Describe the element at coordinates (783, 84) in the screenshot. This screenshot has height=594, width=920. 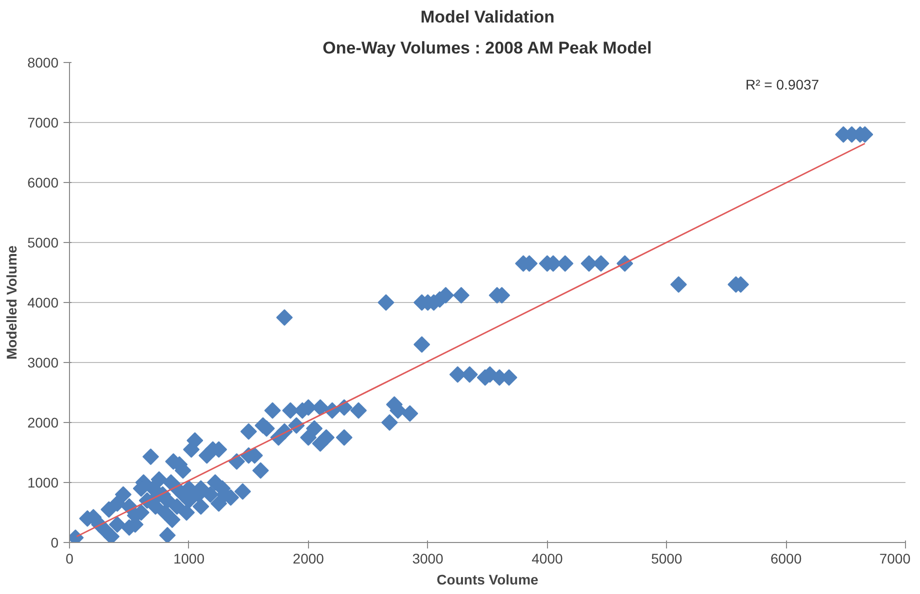
I see `annotation: R² = 0.9037` at that location.